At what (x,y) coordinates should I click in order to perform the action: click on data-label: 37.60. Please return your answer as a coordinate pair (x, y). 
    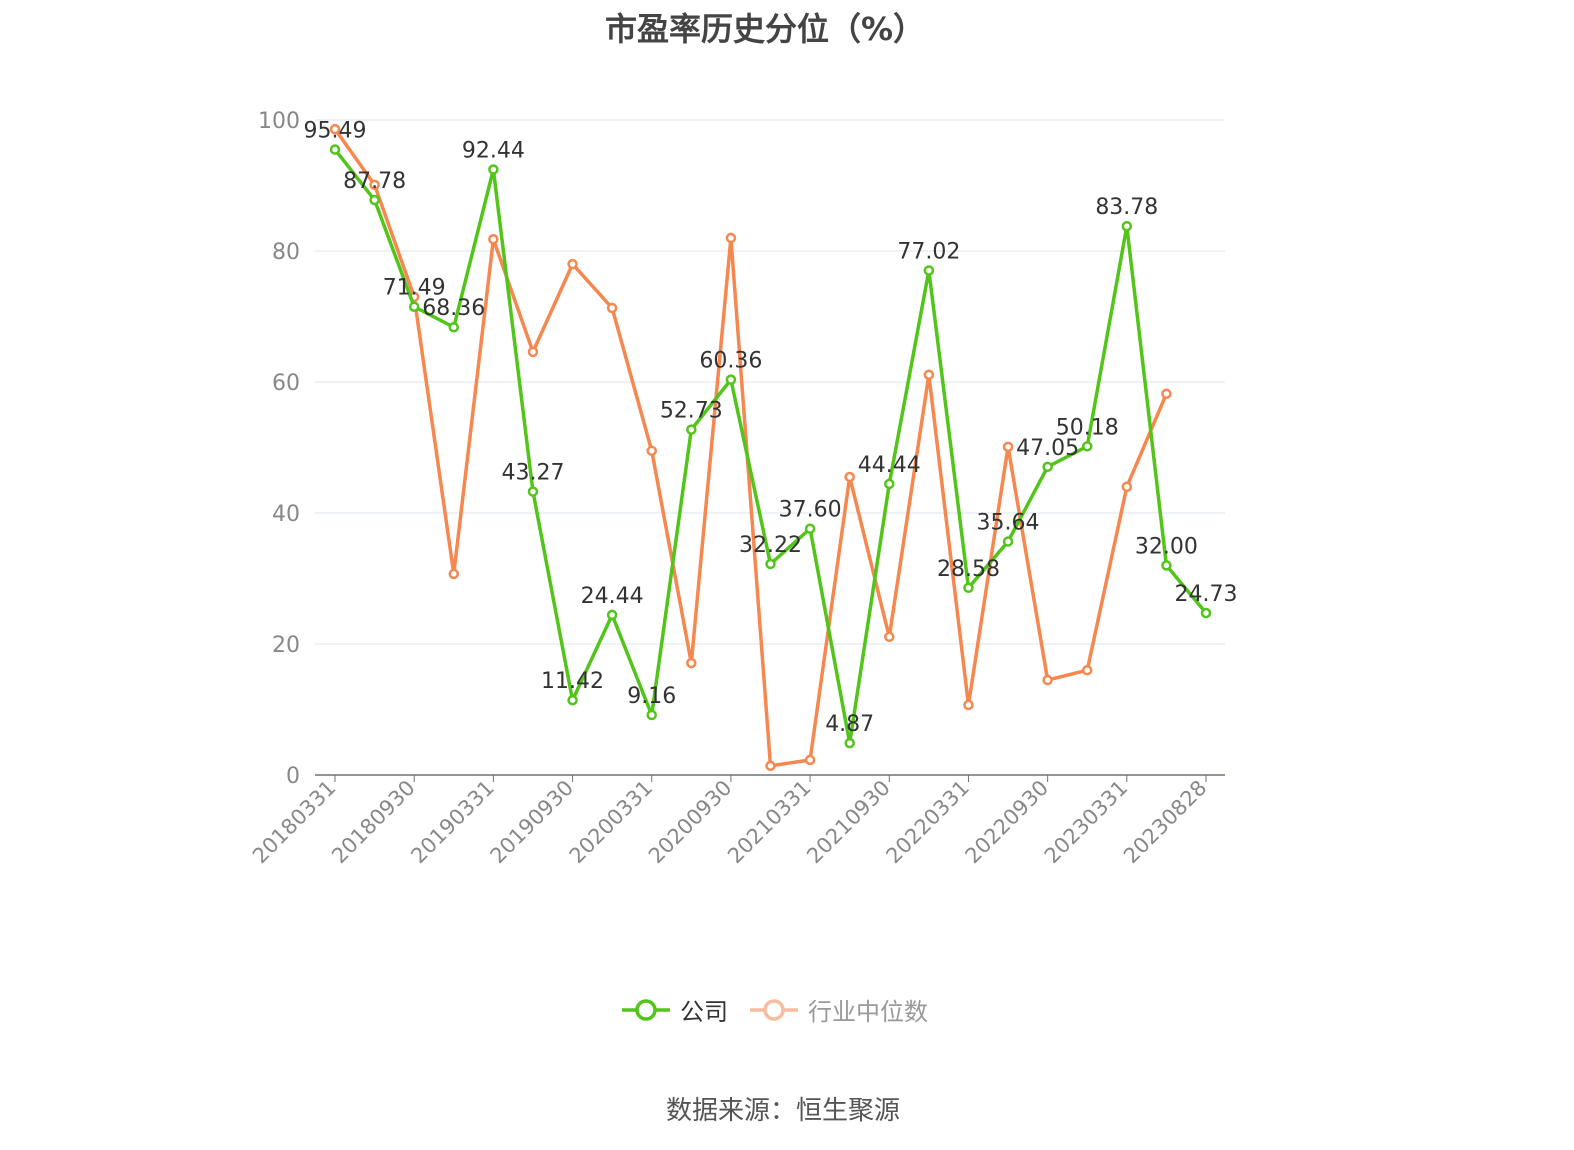
    Looking at the image, I should click on (810, 510).